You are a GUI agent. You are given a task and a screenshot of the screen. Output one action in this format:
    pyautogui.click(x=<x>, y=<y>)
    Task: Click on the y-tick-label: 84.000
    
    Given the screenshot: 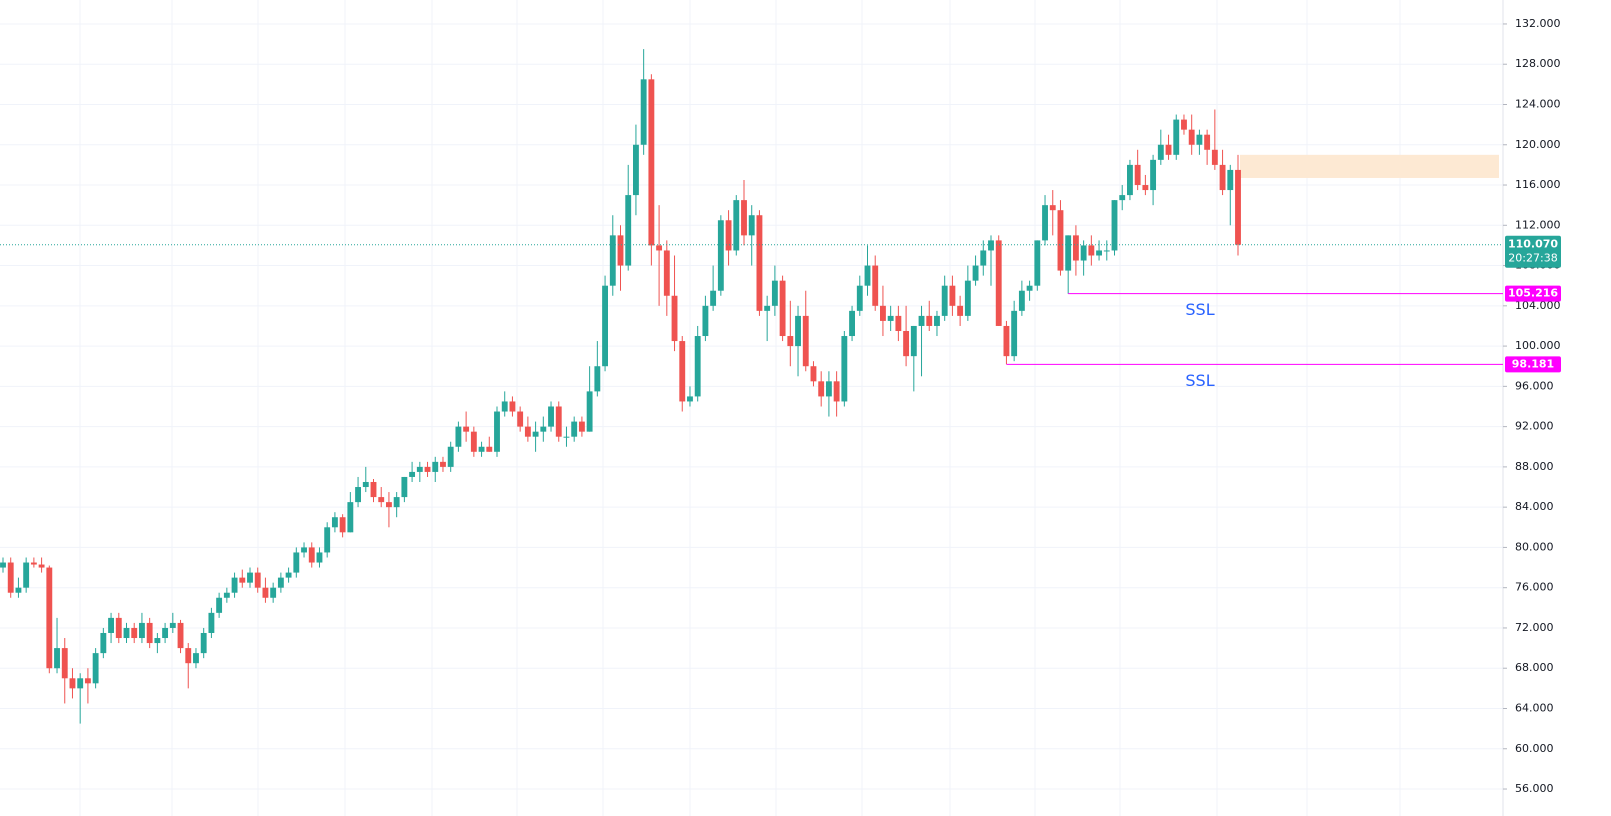 What is the action you would take?
    pyautogui.click(x=1534, y=506)
    